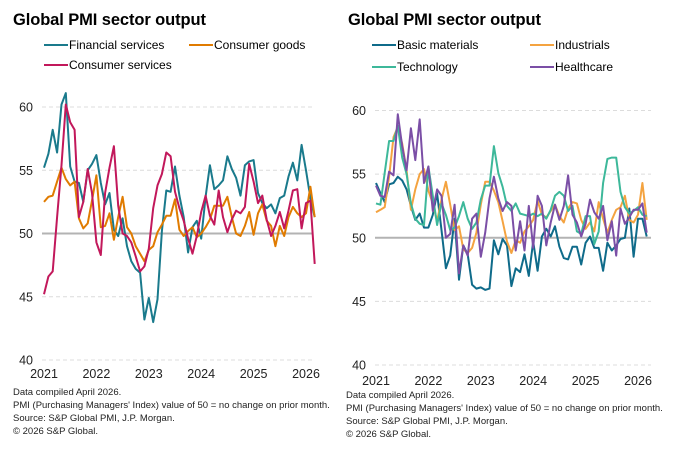  I want to click on legend-item-financial-services: Financial services, so click(104, 45).